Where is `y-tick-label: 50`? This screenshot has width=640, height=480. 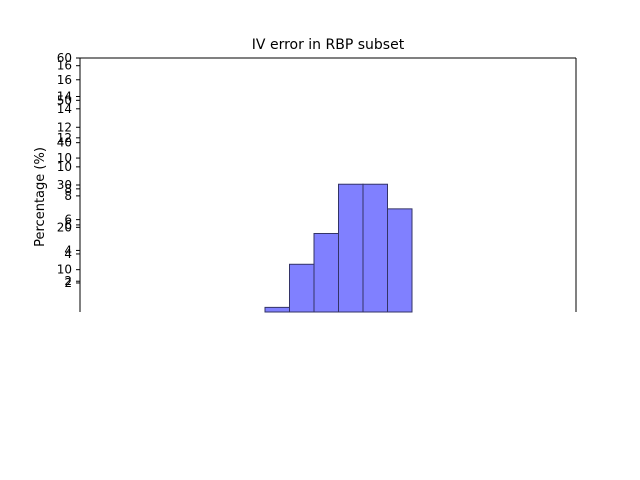
y-tick-label: 50 is located at coordinates (64, 100).